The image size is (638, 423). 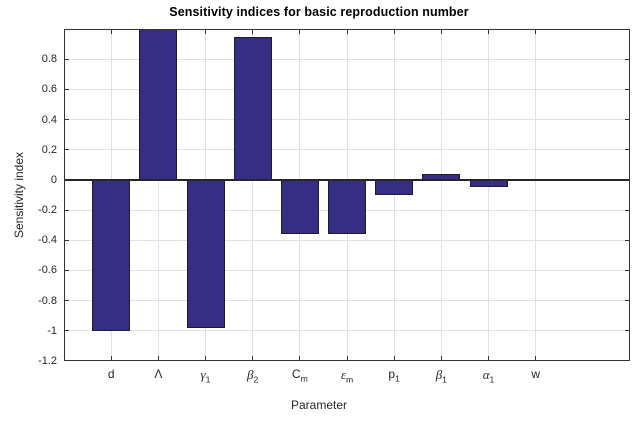 I want to click on x-tick-label-c-m: Cm, so click(x=300, y=375).